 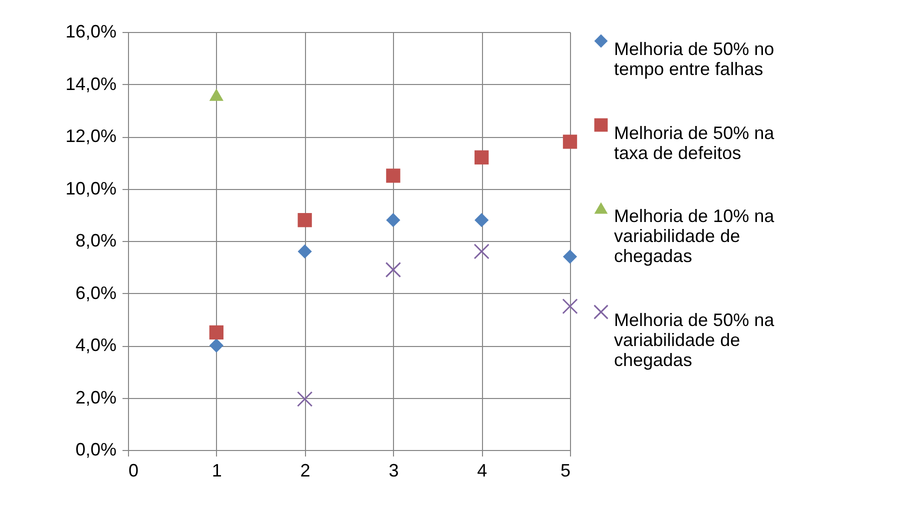 What do you see at coordinates (95, 450) in the screenshot?
I see `y-tick-label: 0,0%` at bounding box center [95, 450].